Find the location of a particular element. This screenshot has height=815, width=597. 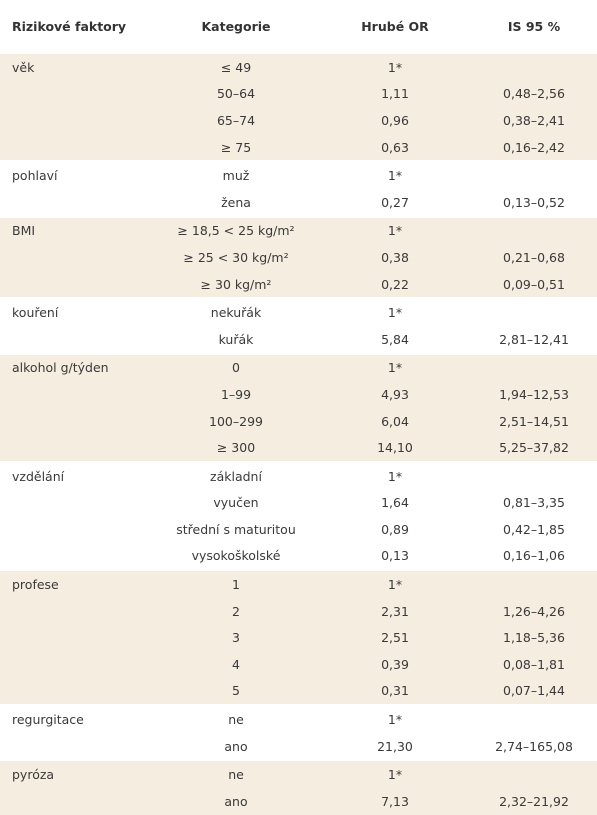

or-cell: 0,27 is located at coordinates (395, 202).